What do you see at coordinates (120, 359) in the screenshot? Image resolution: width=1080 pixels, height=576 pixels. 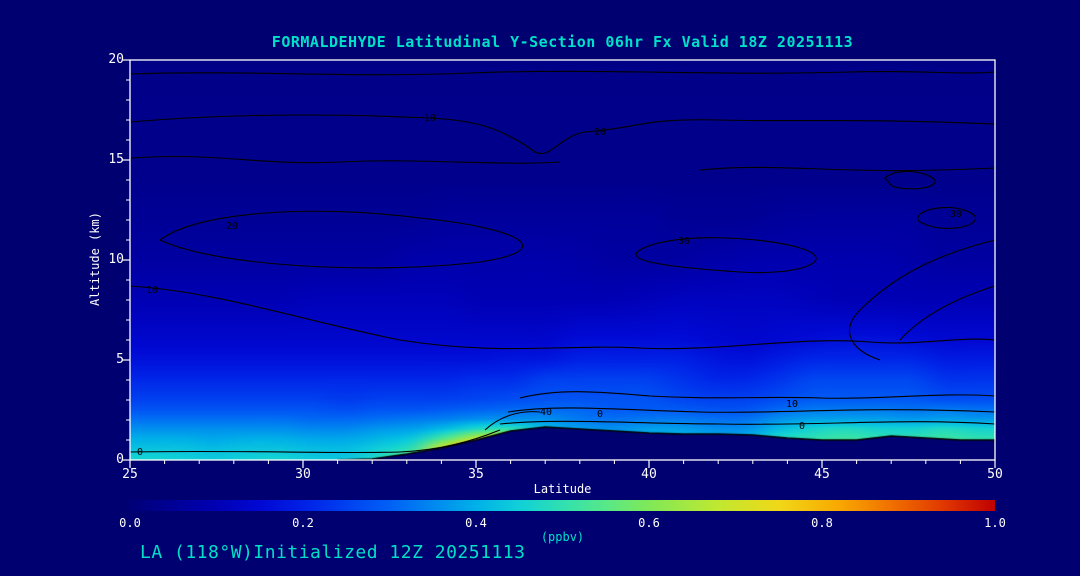 I see `y-tick-label: 5` at bounding box center [120, 359].